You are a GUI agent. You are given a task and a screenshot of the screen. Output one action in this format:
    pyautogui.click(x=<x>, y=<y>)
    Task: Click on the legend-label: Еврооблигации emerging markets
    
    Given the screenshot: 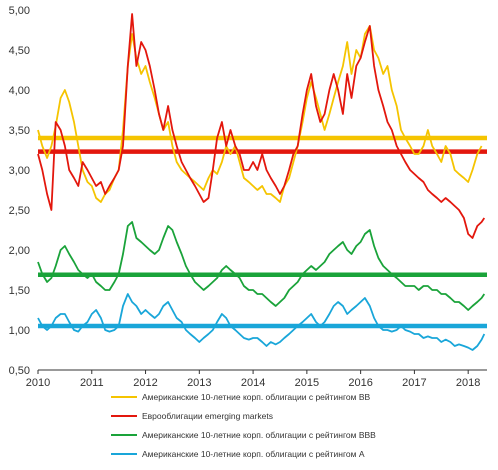 What is the action you would take?
    pyautogui.click(x=207, y=416)
    